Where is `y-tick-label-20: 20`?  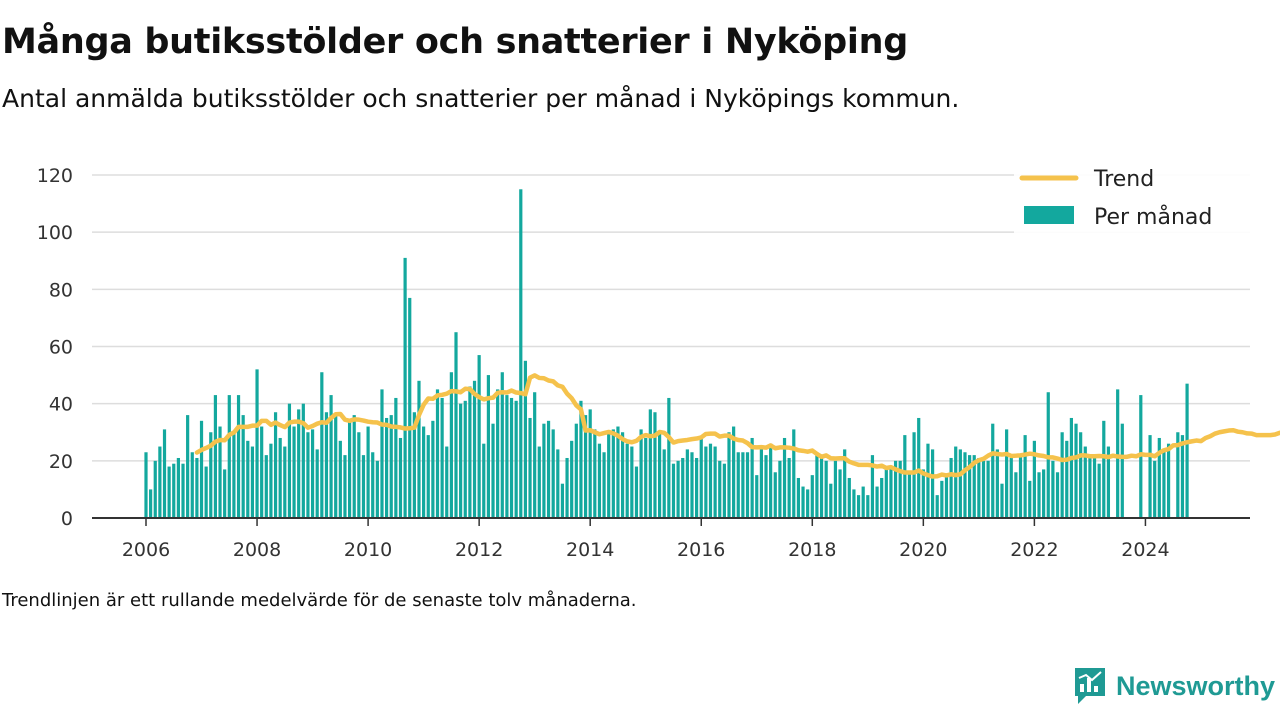 y-tick-label-20: 20 is located at coordinates (61, 462).